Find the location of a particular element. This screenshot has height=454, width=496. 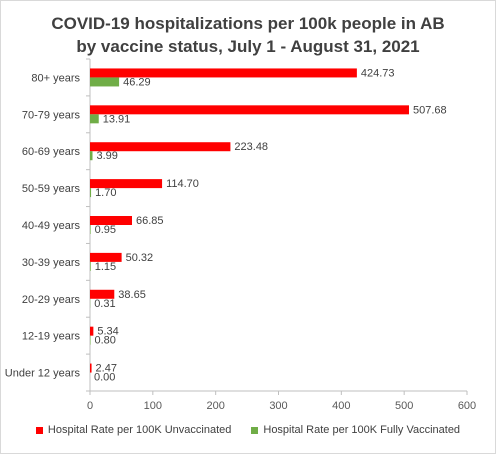

x-tick-label: 200 is located at coordinates (215, 406).